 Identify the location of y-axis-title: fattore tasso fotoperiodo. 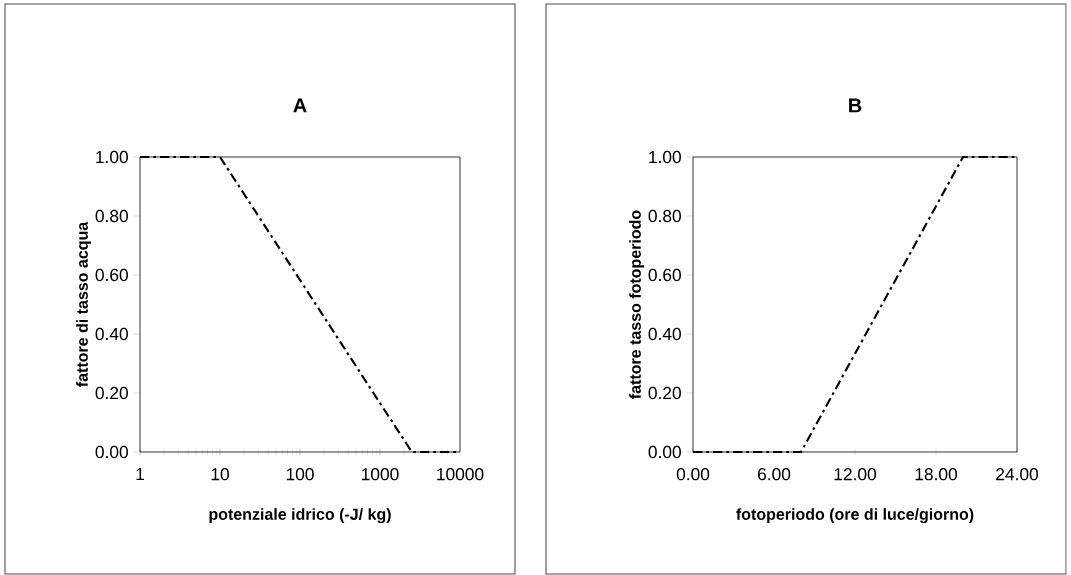
(637, 304).